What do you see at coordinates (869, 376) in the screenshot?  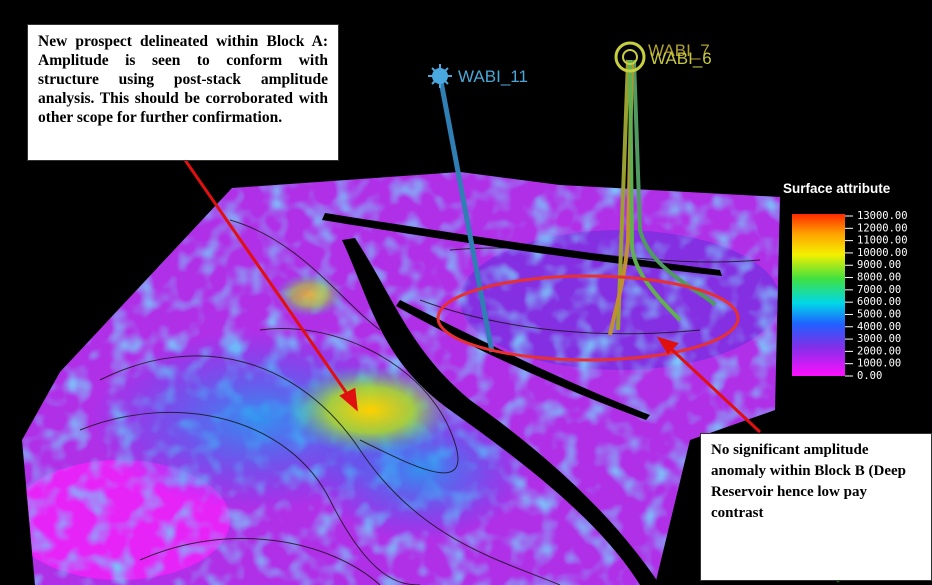 I see `legend-label: 0.00` at bounding box center [869, 376].